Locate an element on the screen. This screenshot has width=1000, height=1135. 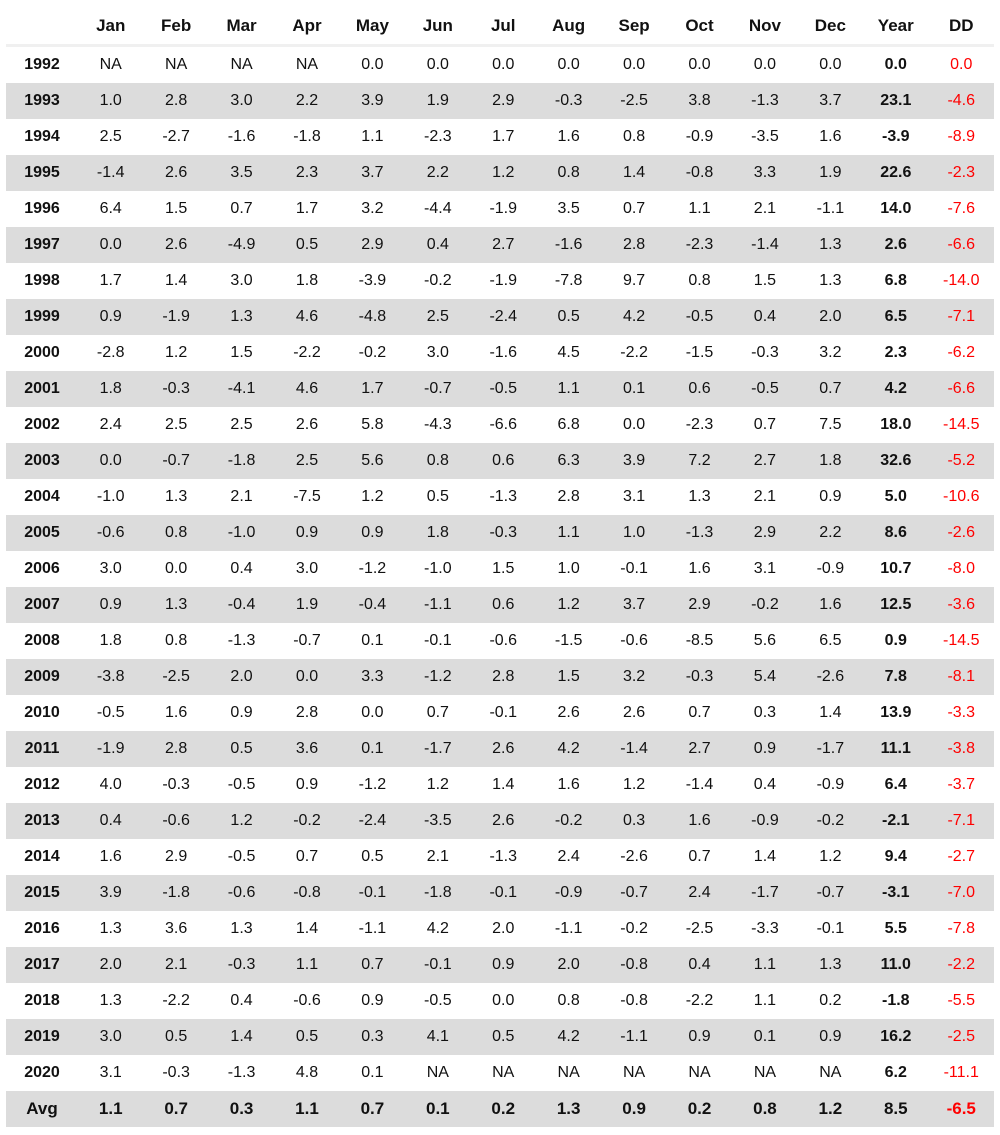
year-total-cell: 2.3 is located at coordinates (895, 352).